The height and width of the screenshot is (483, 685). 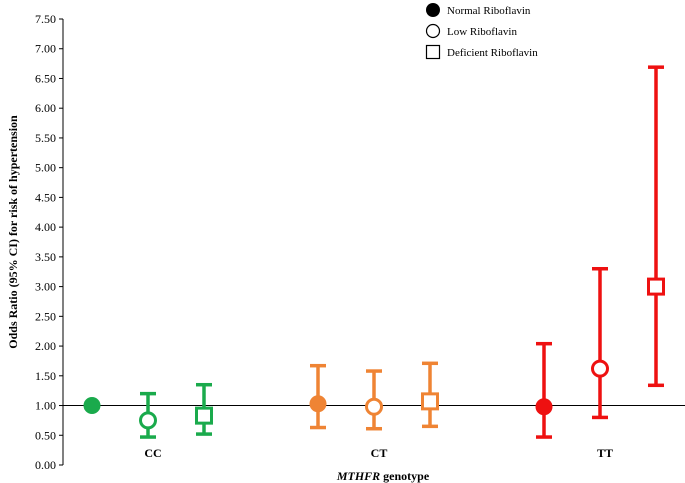 What do you see at coordinates (45, 108) in the screenshot?
I see `y-tick-label: 6.00` at bounding box center [45, 108].